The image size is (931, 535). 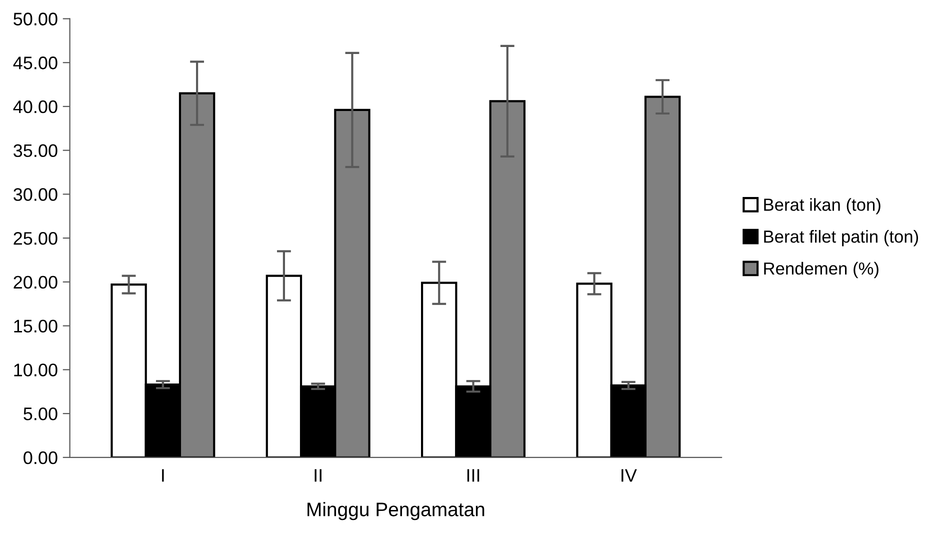 What do you see at coordinates (396, 511) in the screenshot?
I see `x-axis-title: Minggu Pengamatan` at bounding box center [396, 511].